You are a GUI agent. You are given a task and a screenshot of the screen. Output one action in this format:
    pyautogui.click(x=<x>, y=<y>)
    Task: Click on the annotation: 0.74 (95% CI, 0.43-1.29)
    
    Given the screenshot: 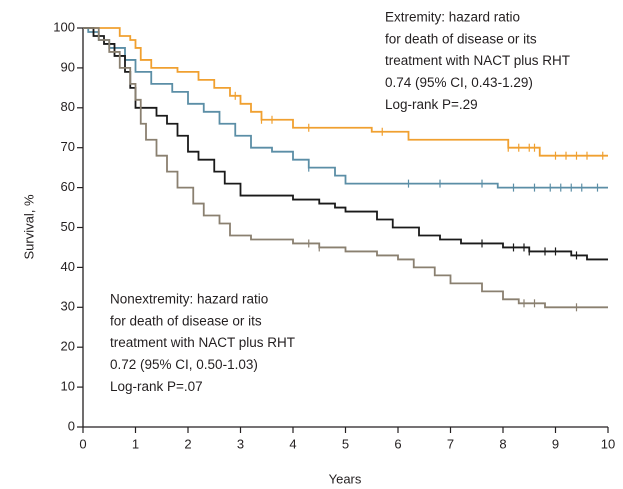 What is the action you would take?
    pyautogui.click(x=459, y=82)
    